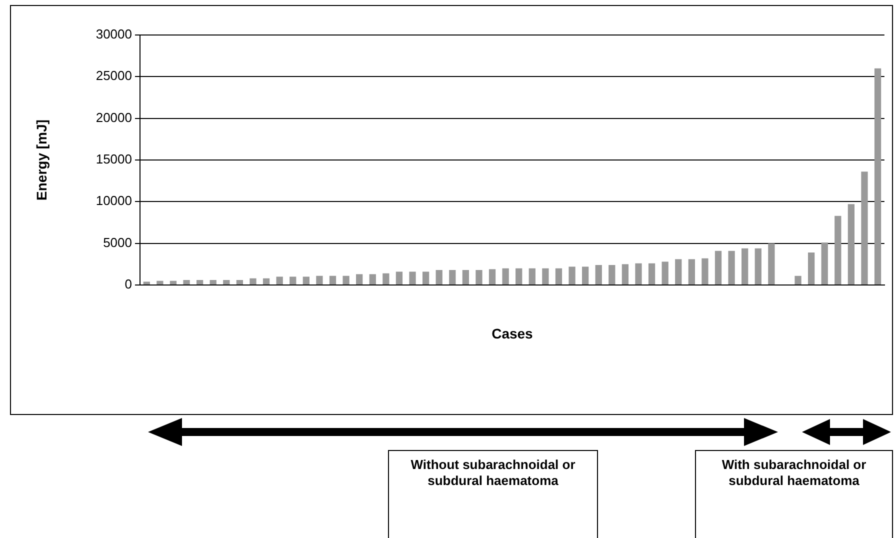  What do you see at coordinates (114, 159) in the screenshot?
I see `y-tick-label: 15000` at bounding box center [114, 159].